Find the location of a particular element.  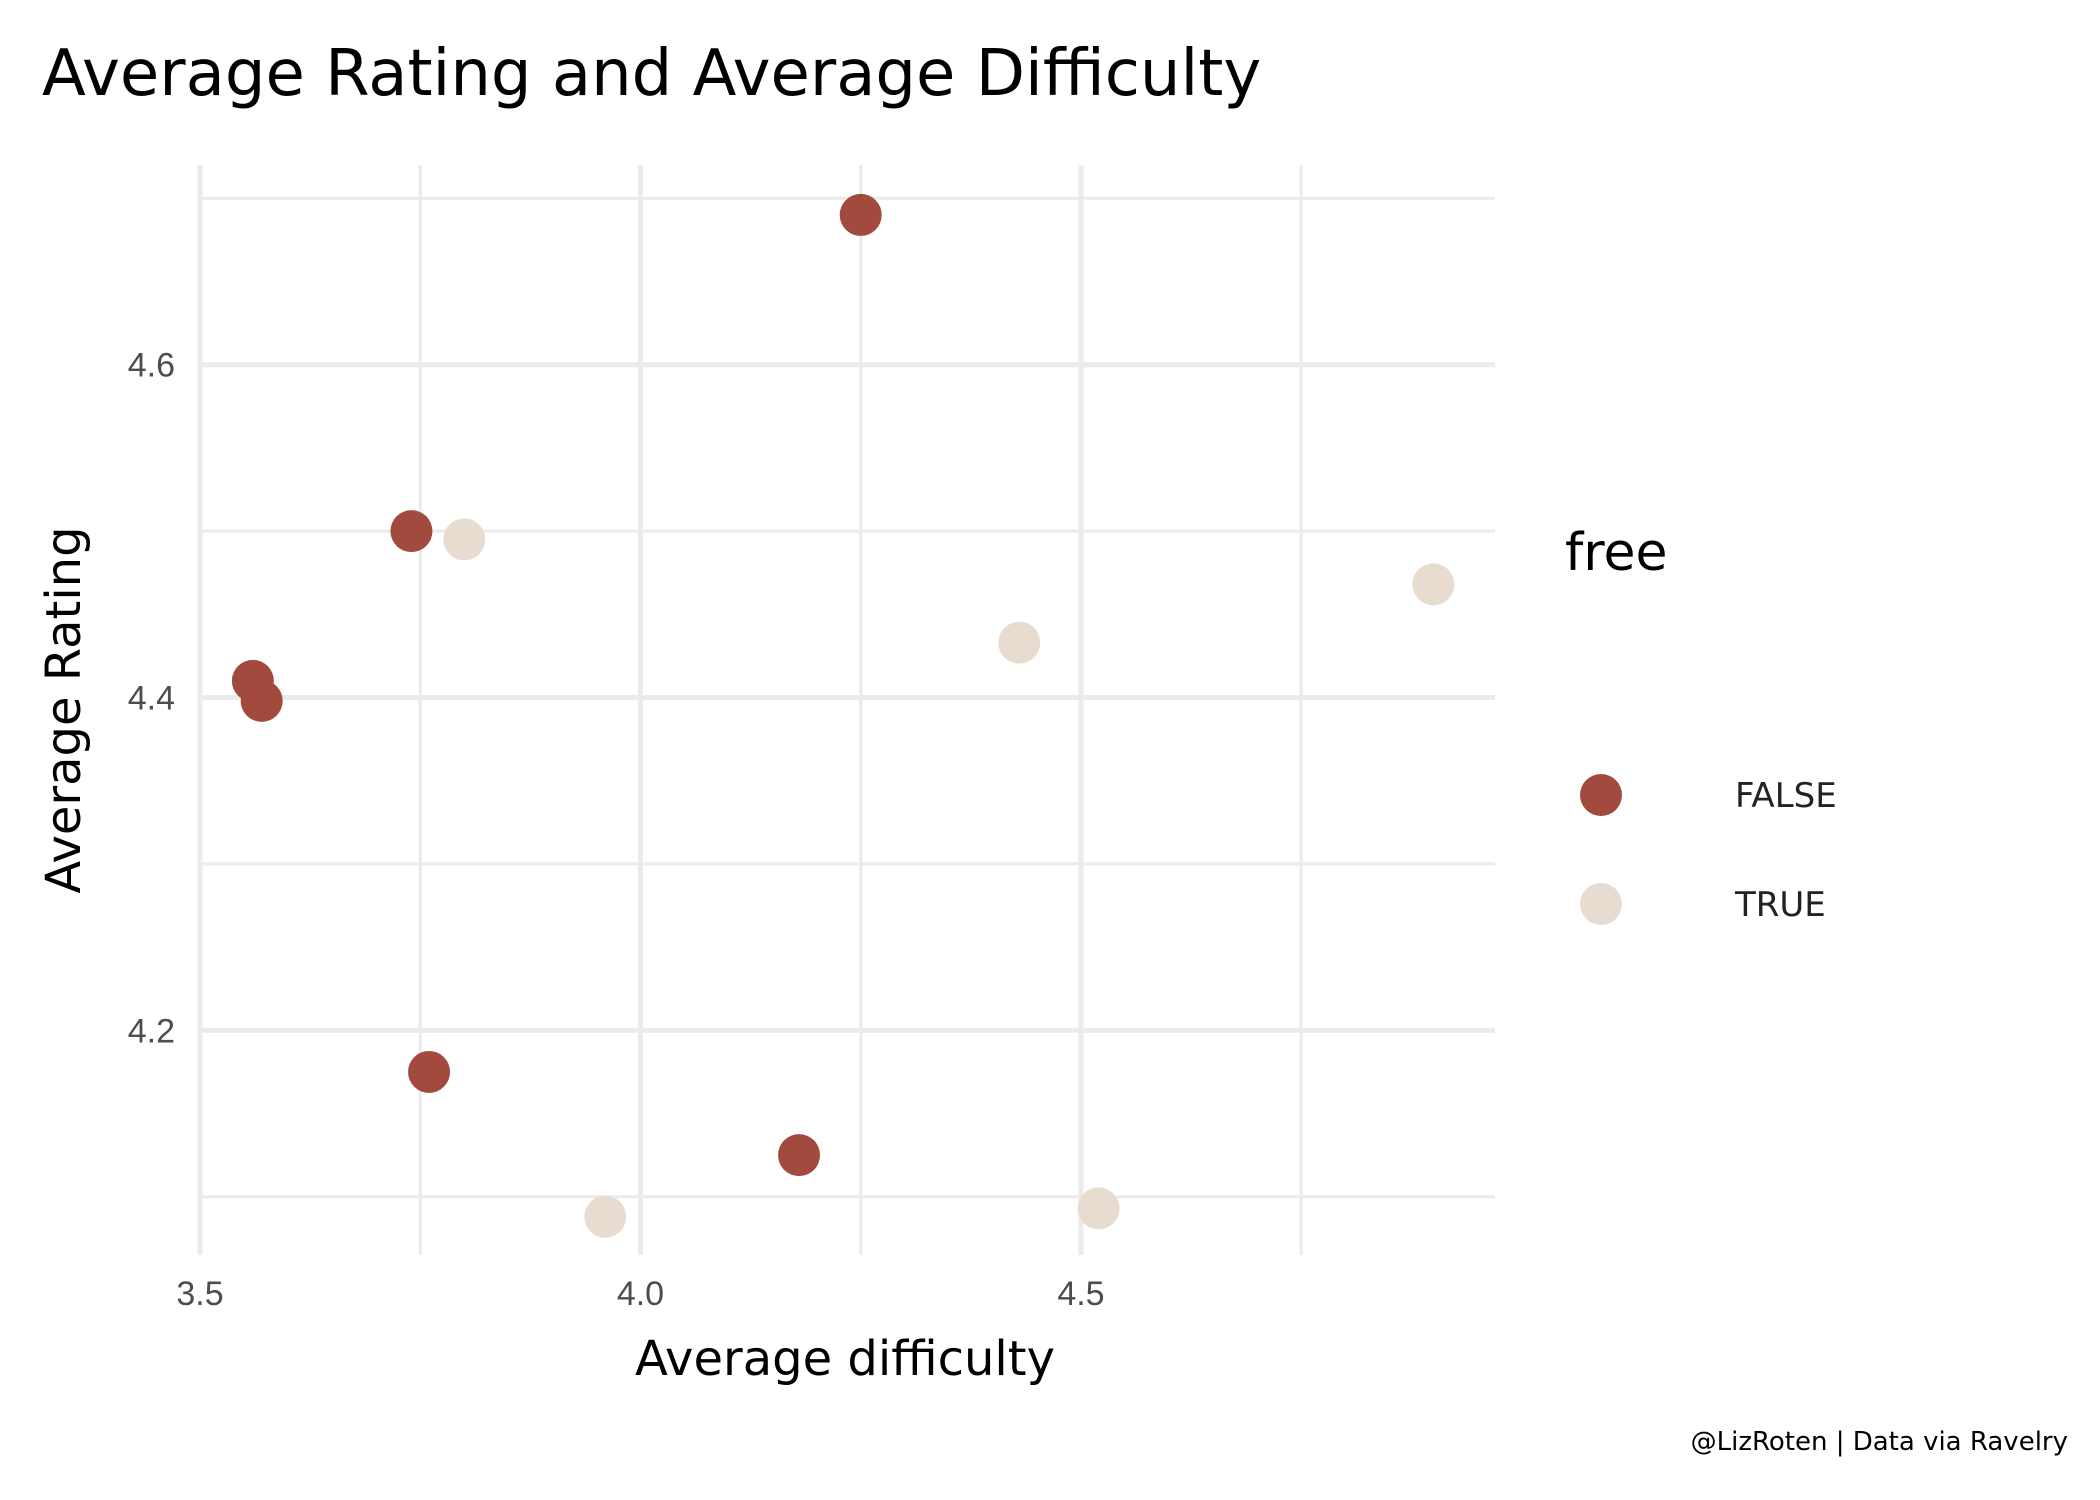

x-tick-label: 4.0 is located at coordinates (640, 1294).